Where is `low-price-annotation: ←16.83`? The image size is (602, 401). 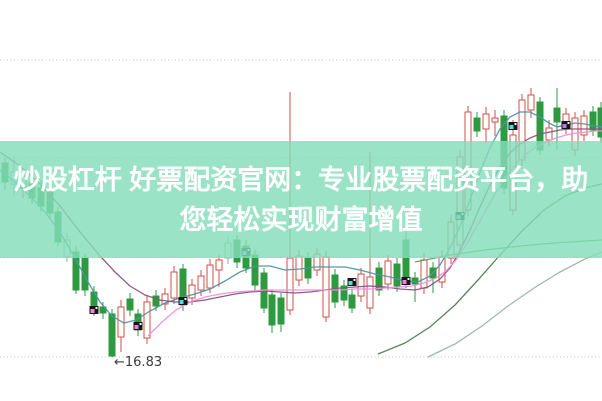
low-price-annotation: ←16.83 is located at coordinates (138, 362).